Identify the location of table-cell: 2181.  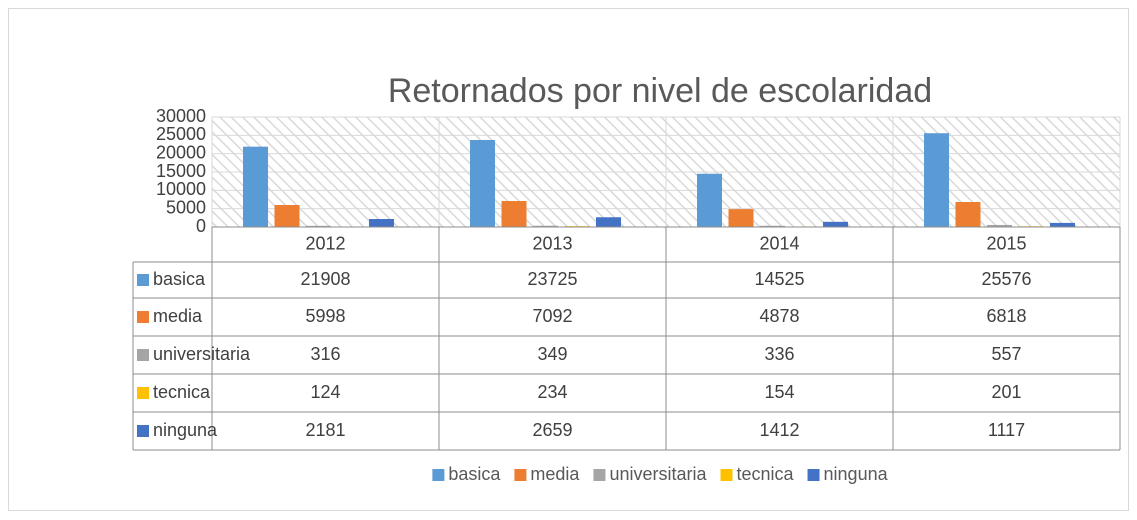
(325, 430).